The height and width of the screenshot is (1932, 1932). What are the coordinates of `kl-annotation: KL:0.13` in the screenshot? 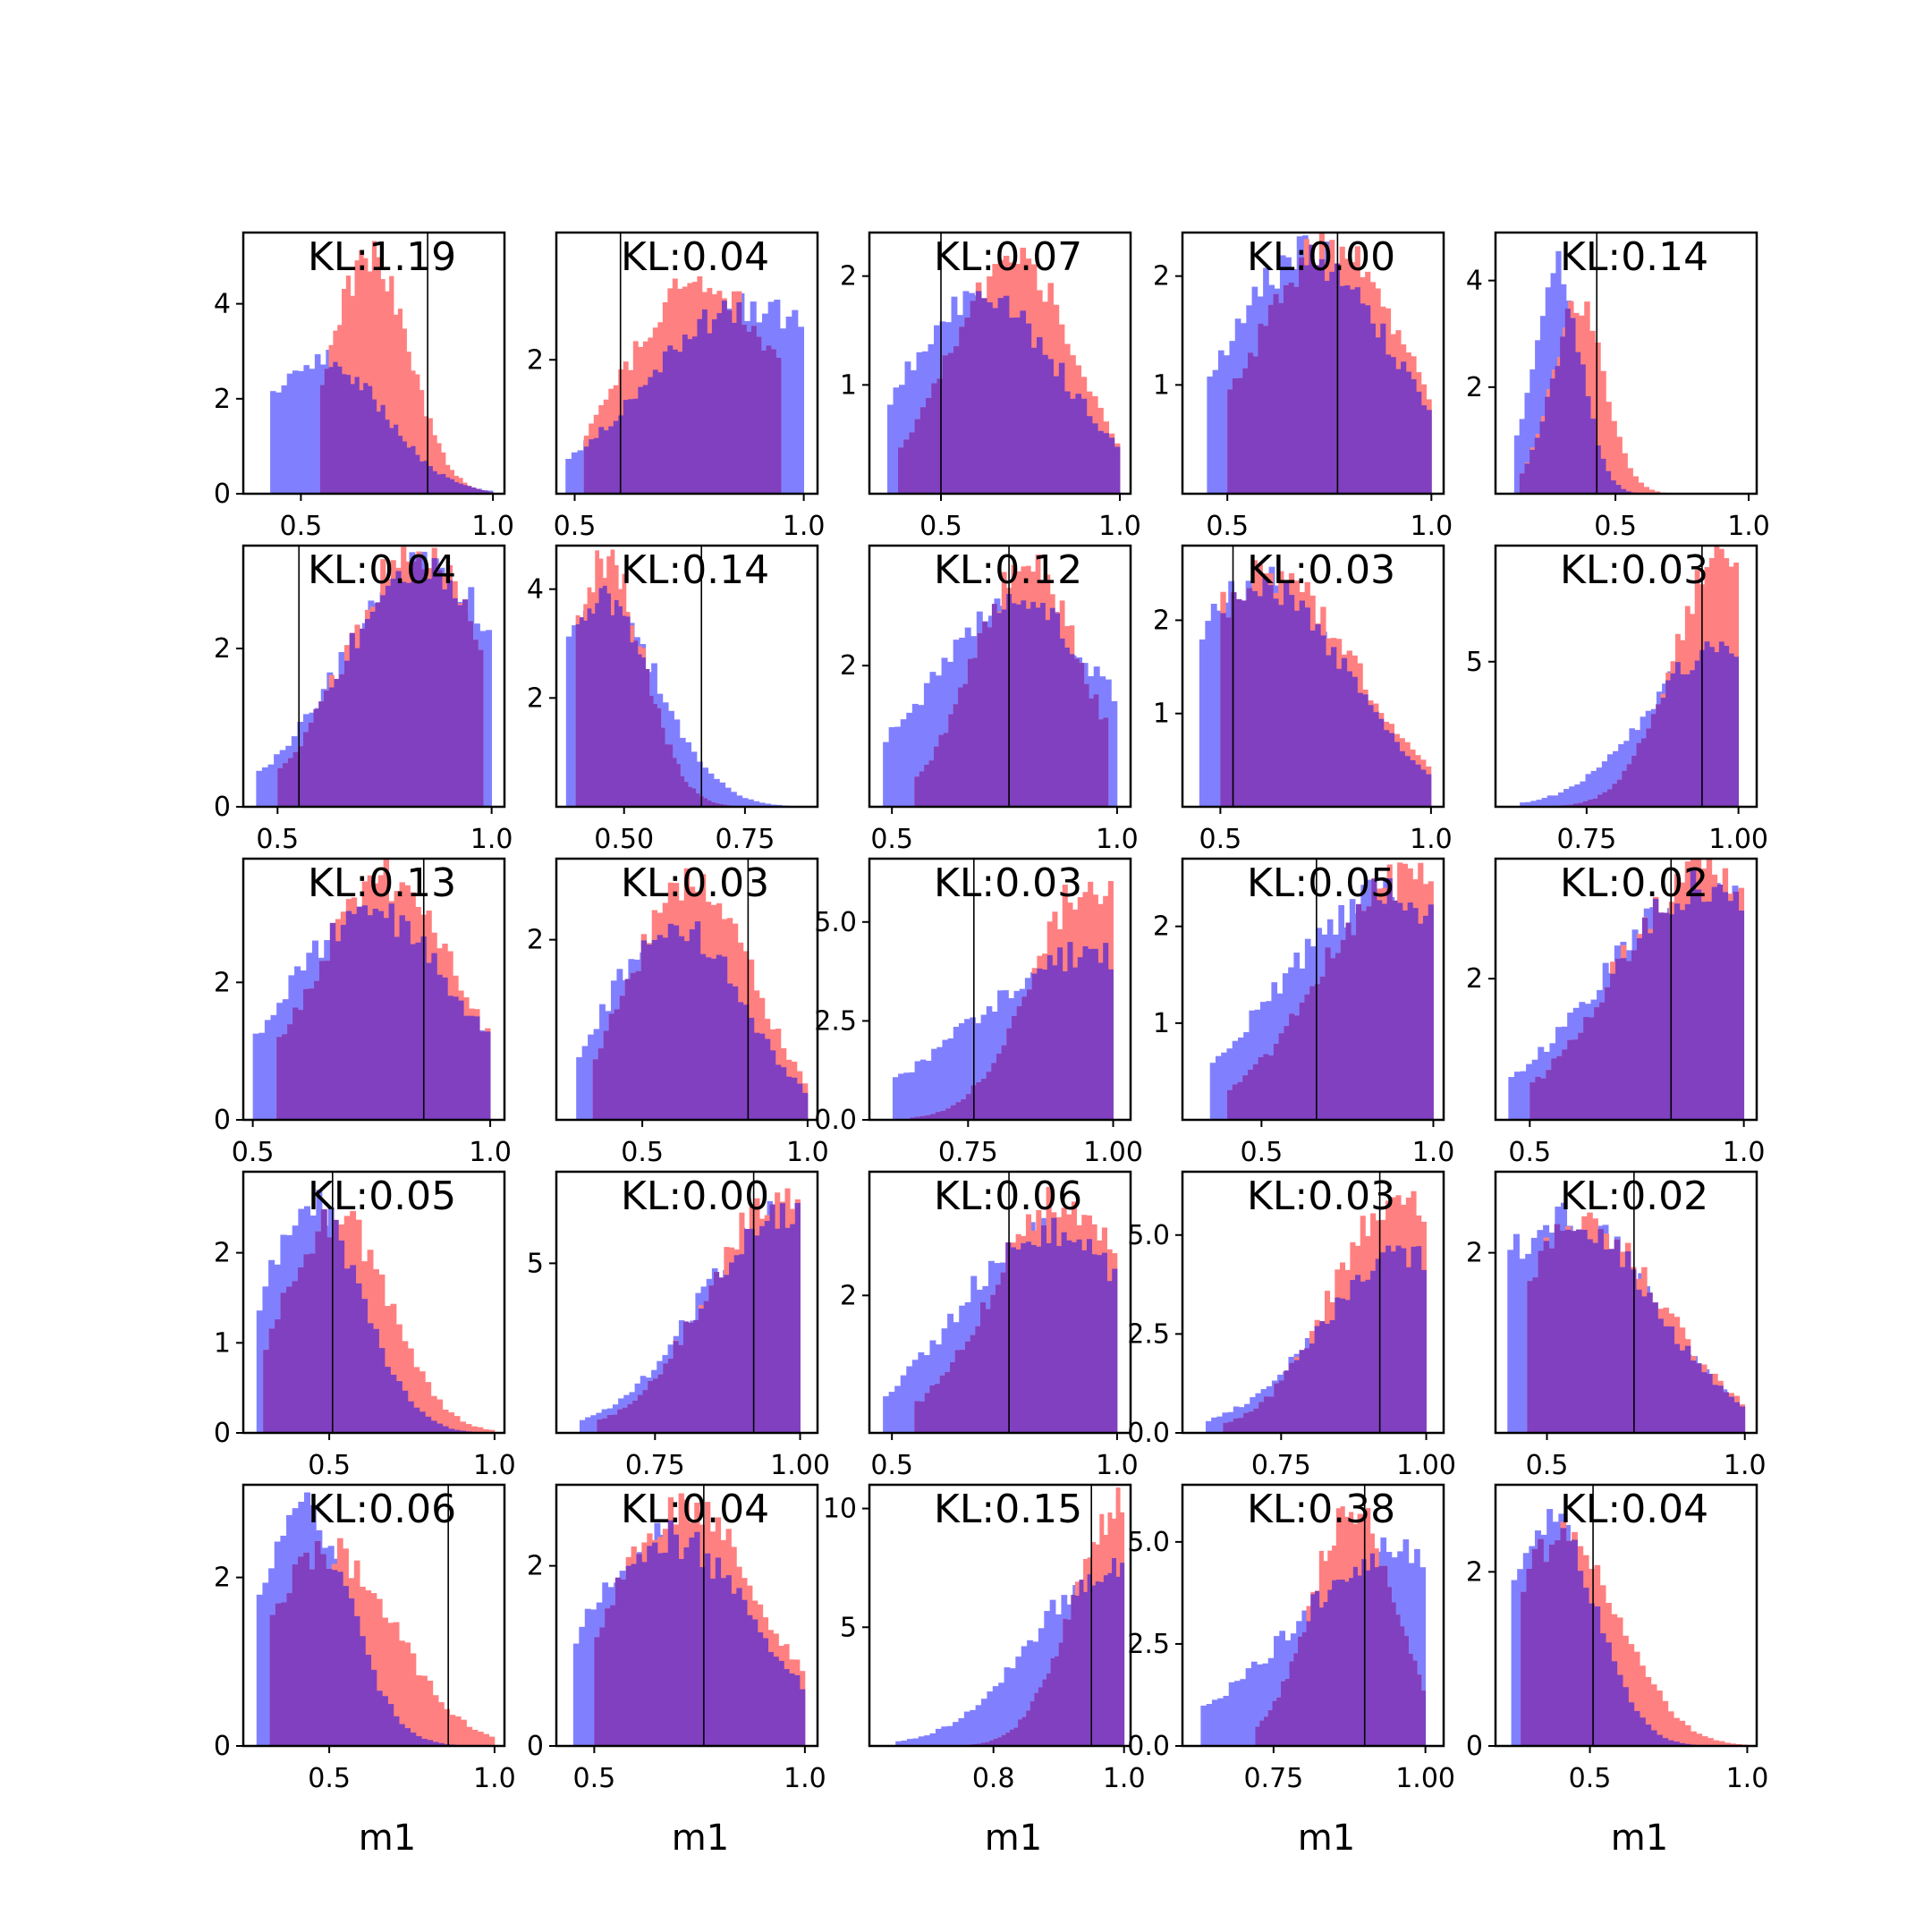 It's located at (382, 883).